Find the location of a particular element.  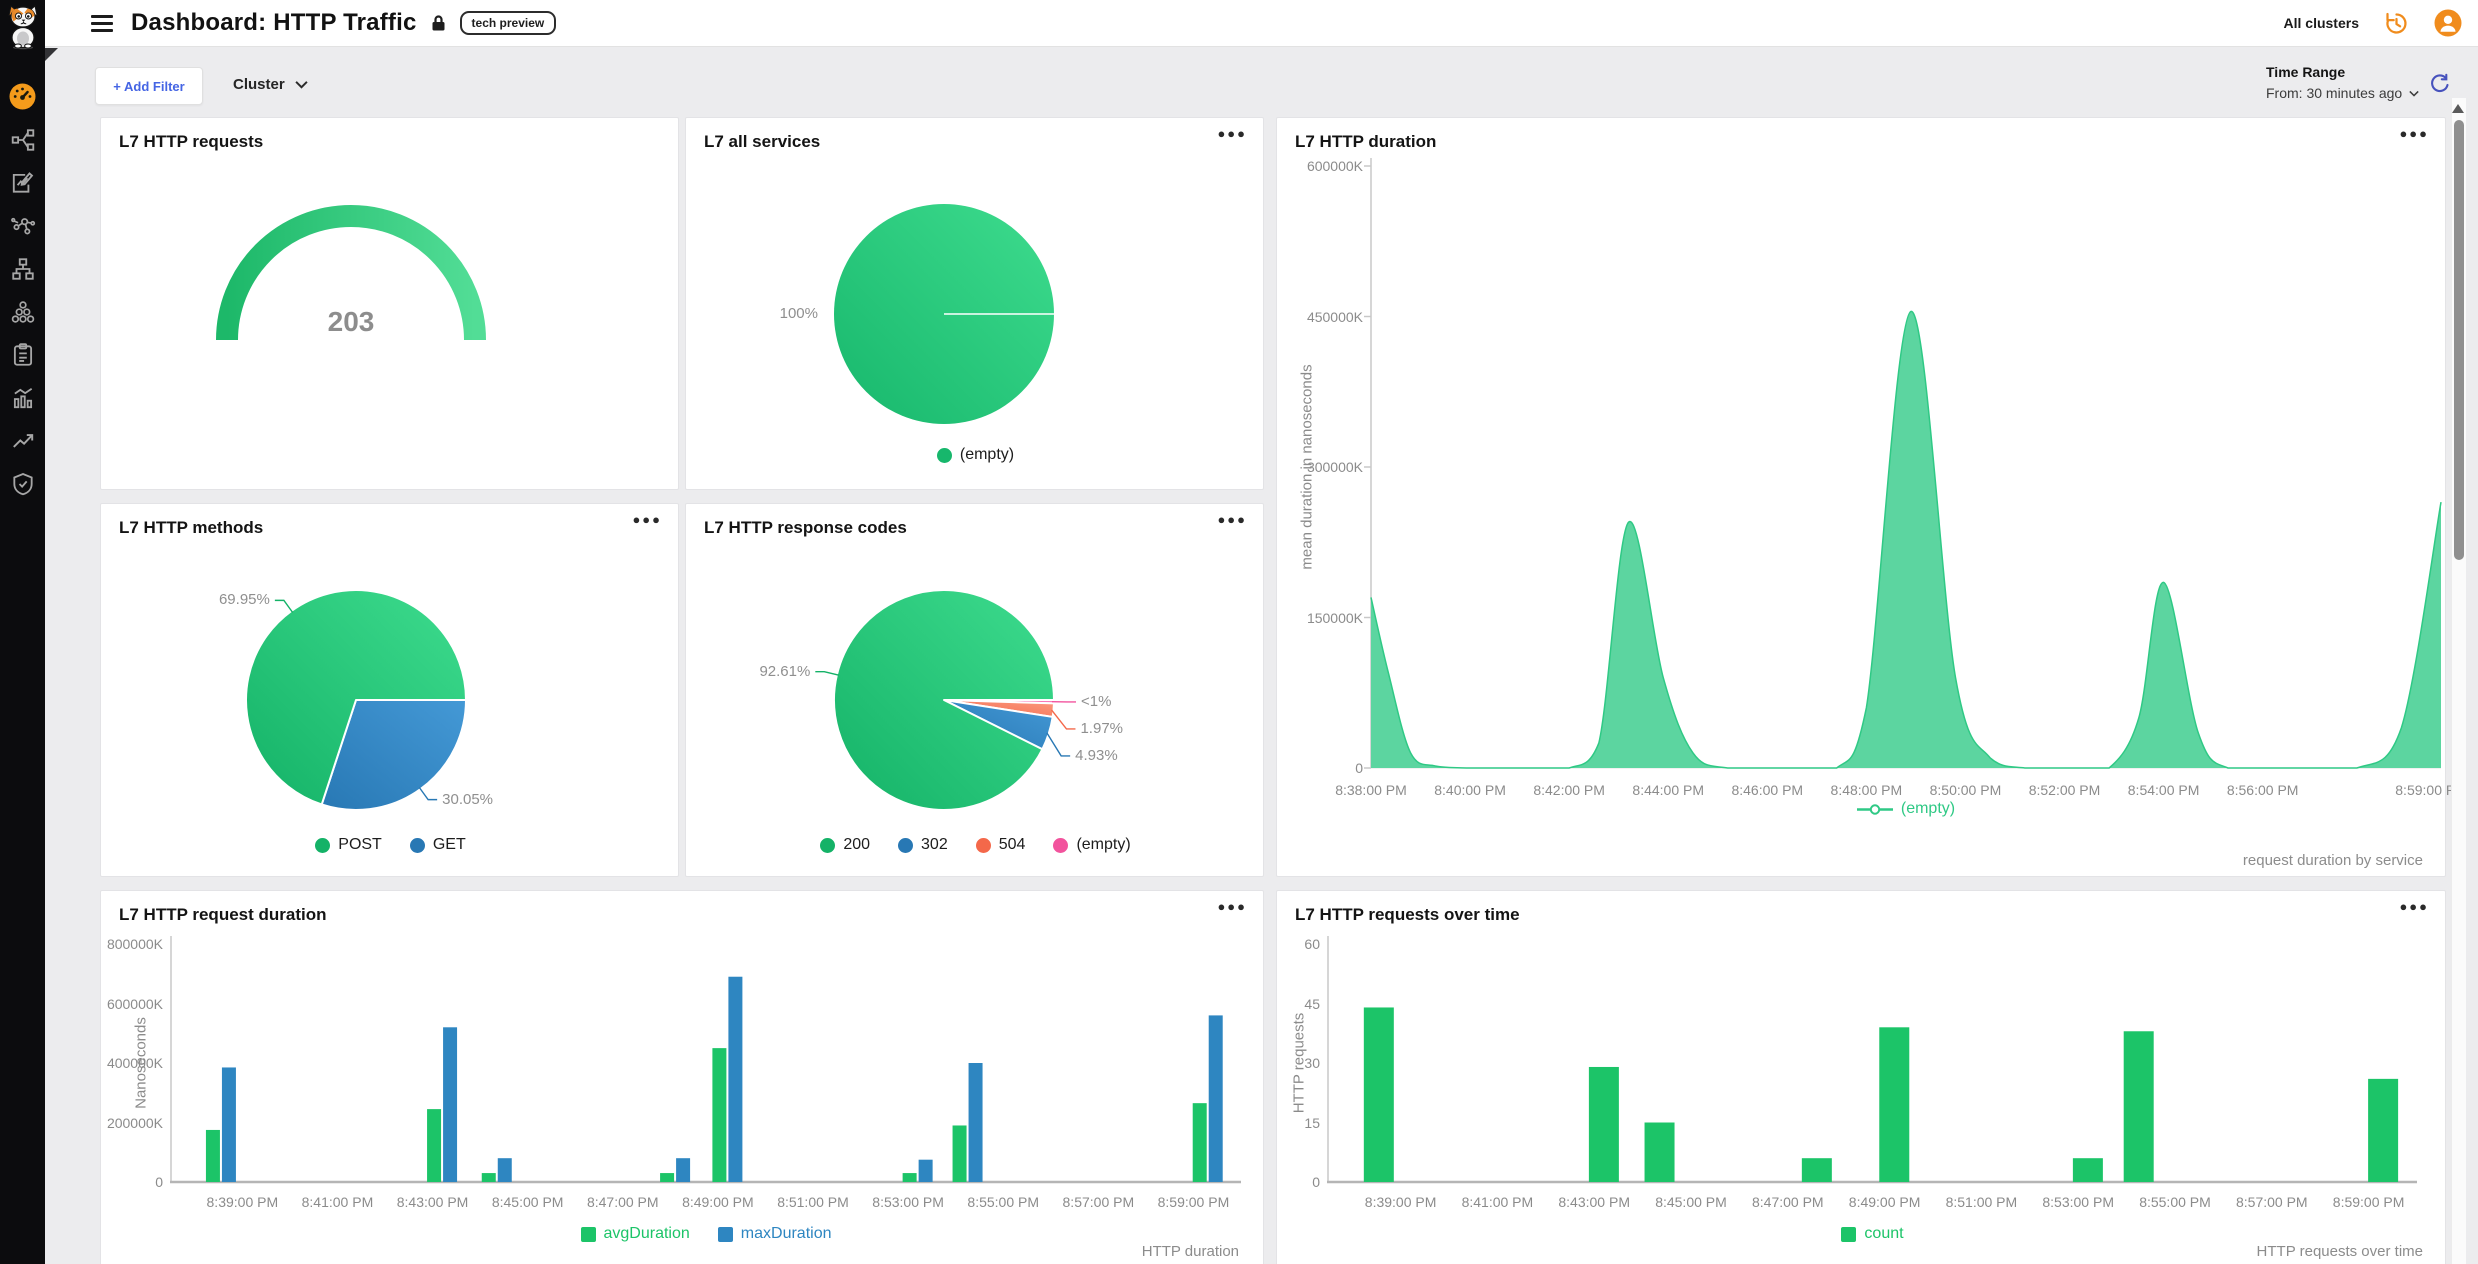

cluster-filter-dropdown: Cluster is located at coordinates (270, 84).